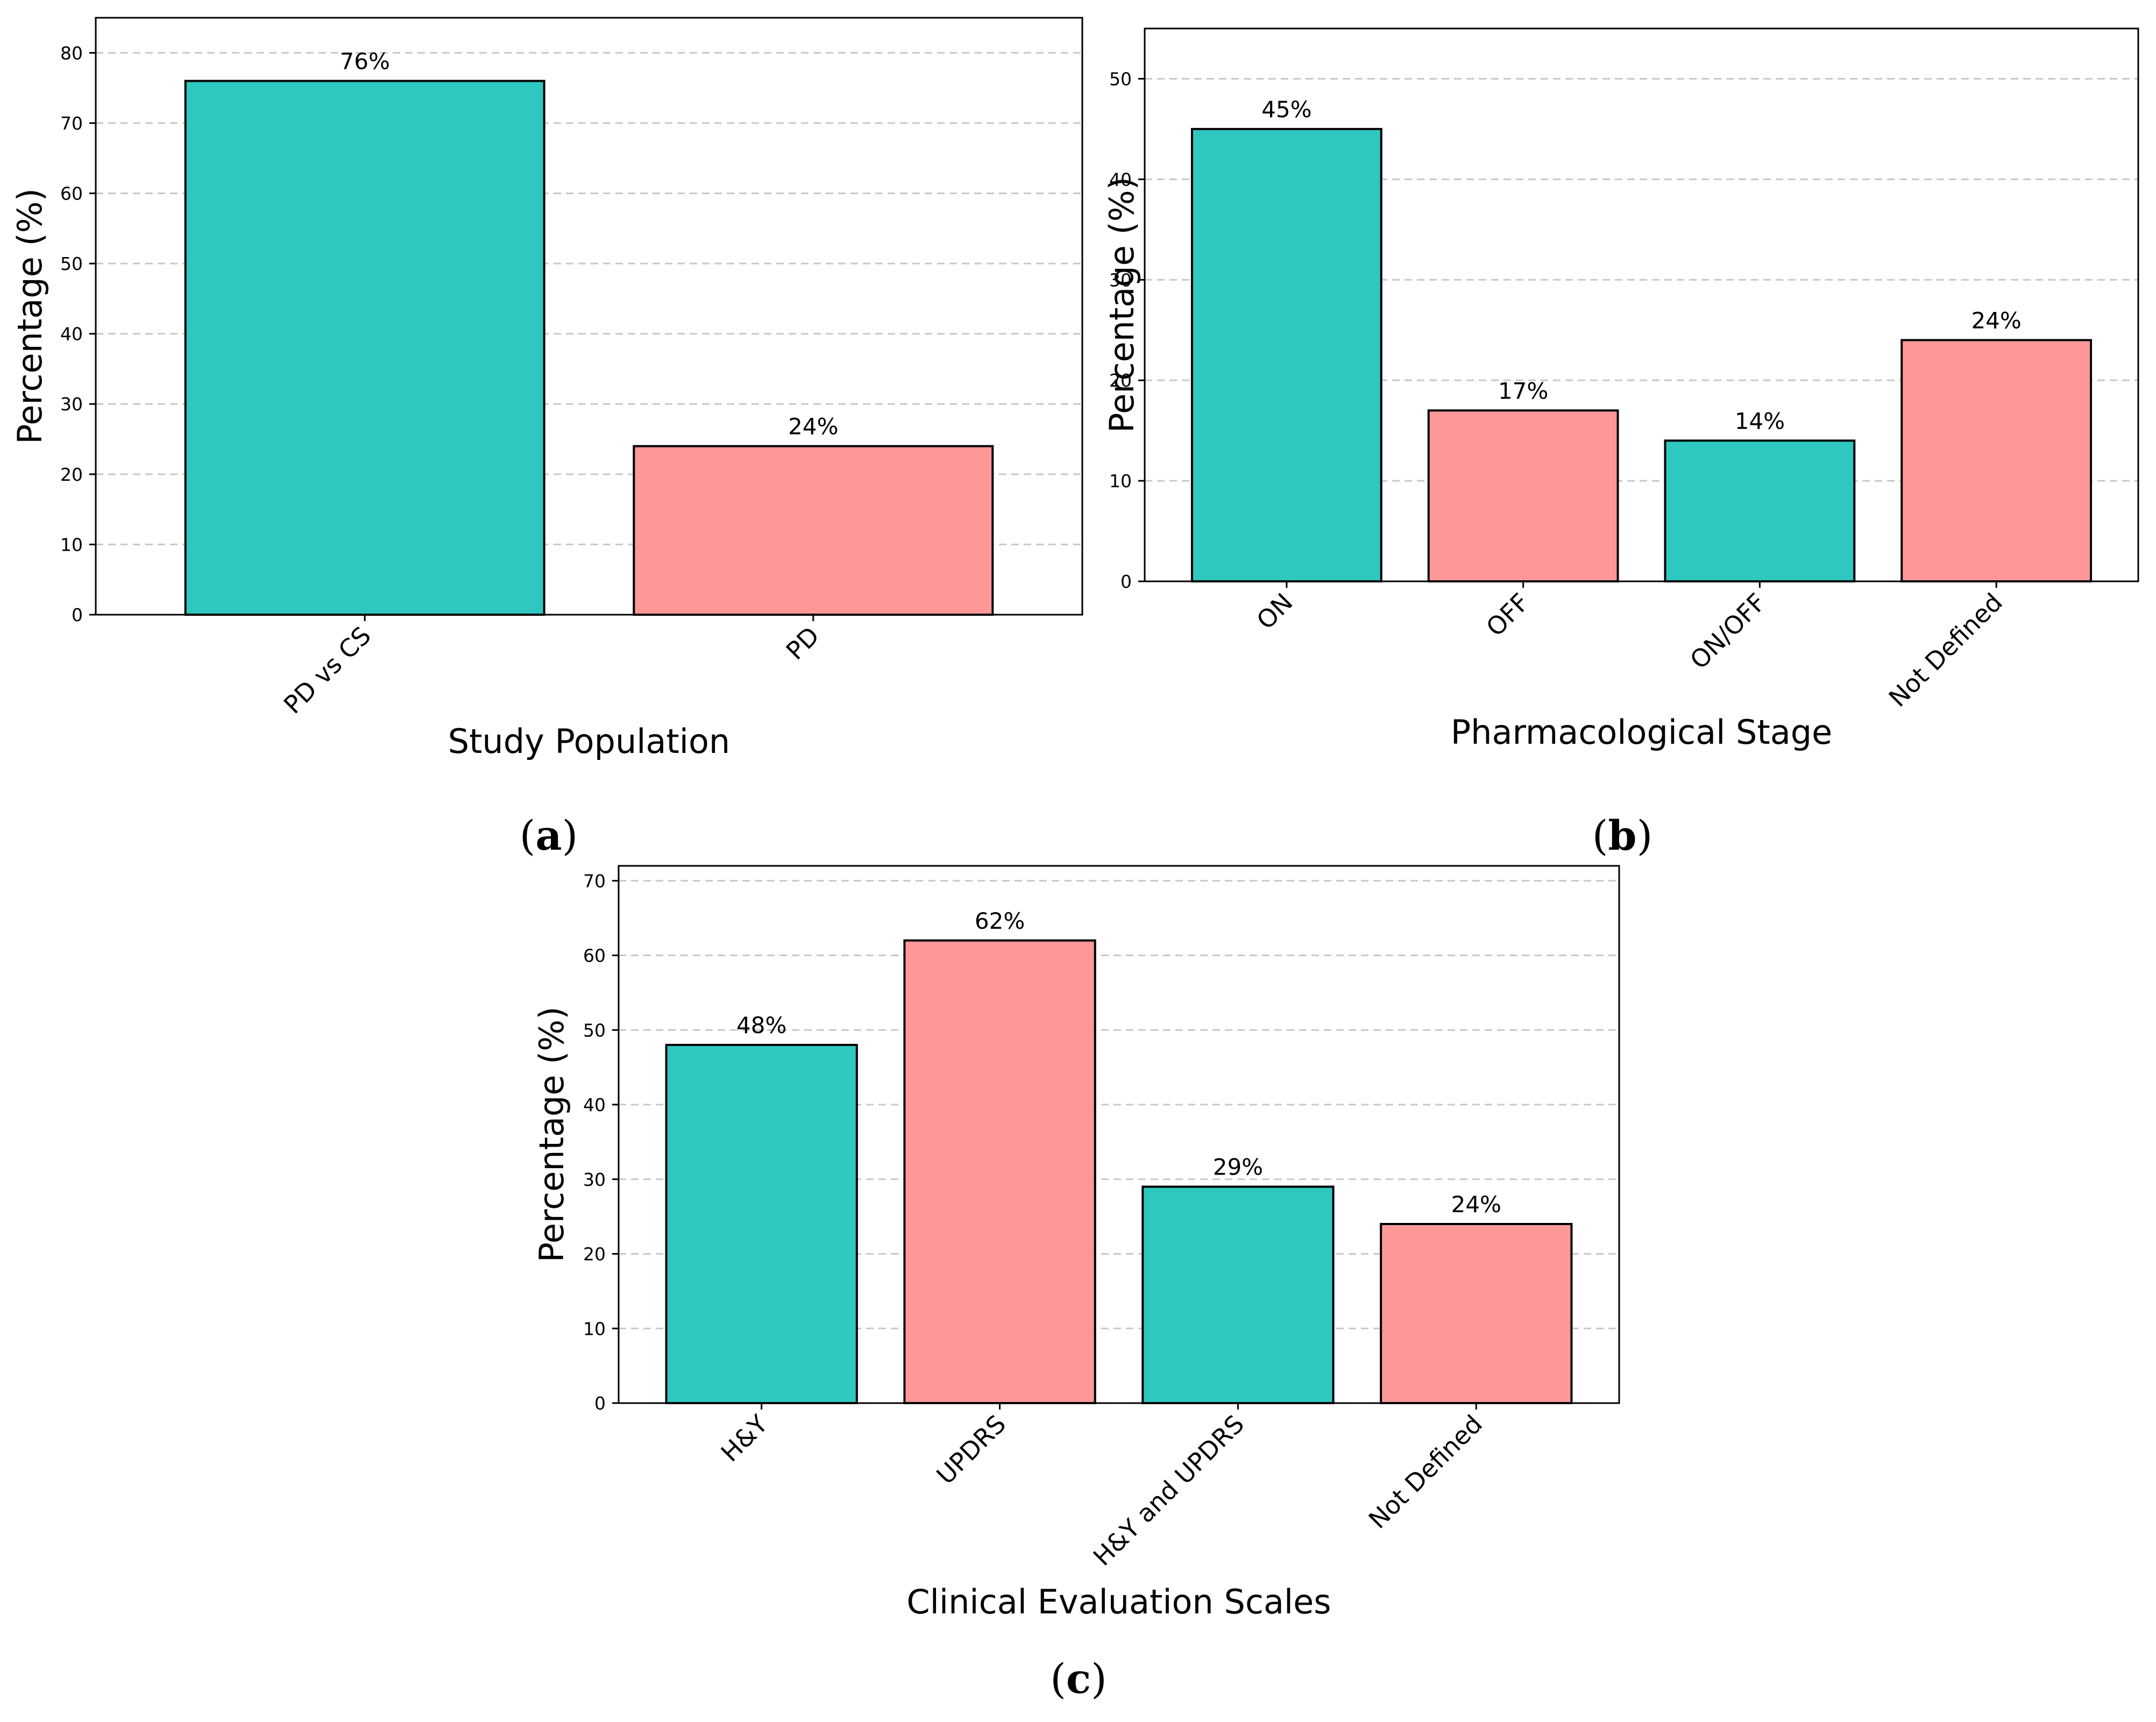  Describe the element at coordinates (1760, 421) in the screenshot. I see `data-label: 14%` at that location.